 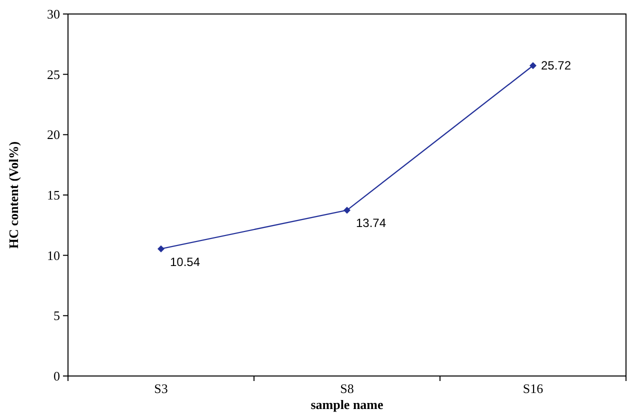 What do you see at coordinates (347, 388) in the screenshot?
I see `x-tick-label: S8` at bounding box center [347, 388].